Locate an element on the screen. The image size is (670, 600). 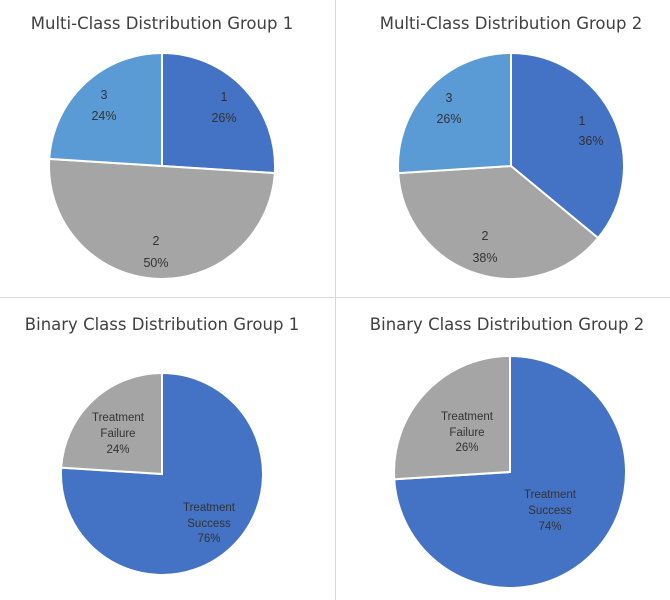
horizontal-divider is located at coordinates (335, 297).